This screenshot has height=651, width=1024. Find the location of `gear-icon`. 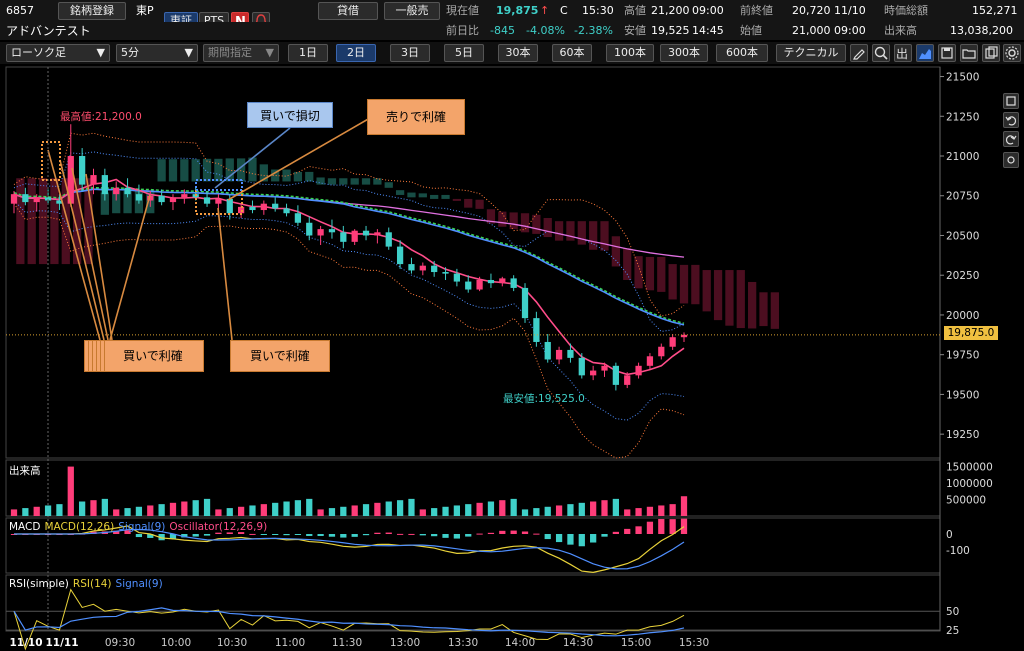

gear-icon is located at coordinates (1012, 53).